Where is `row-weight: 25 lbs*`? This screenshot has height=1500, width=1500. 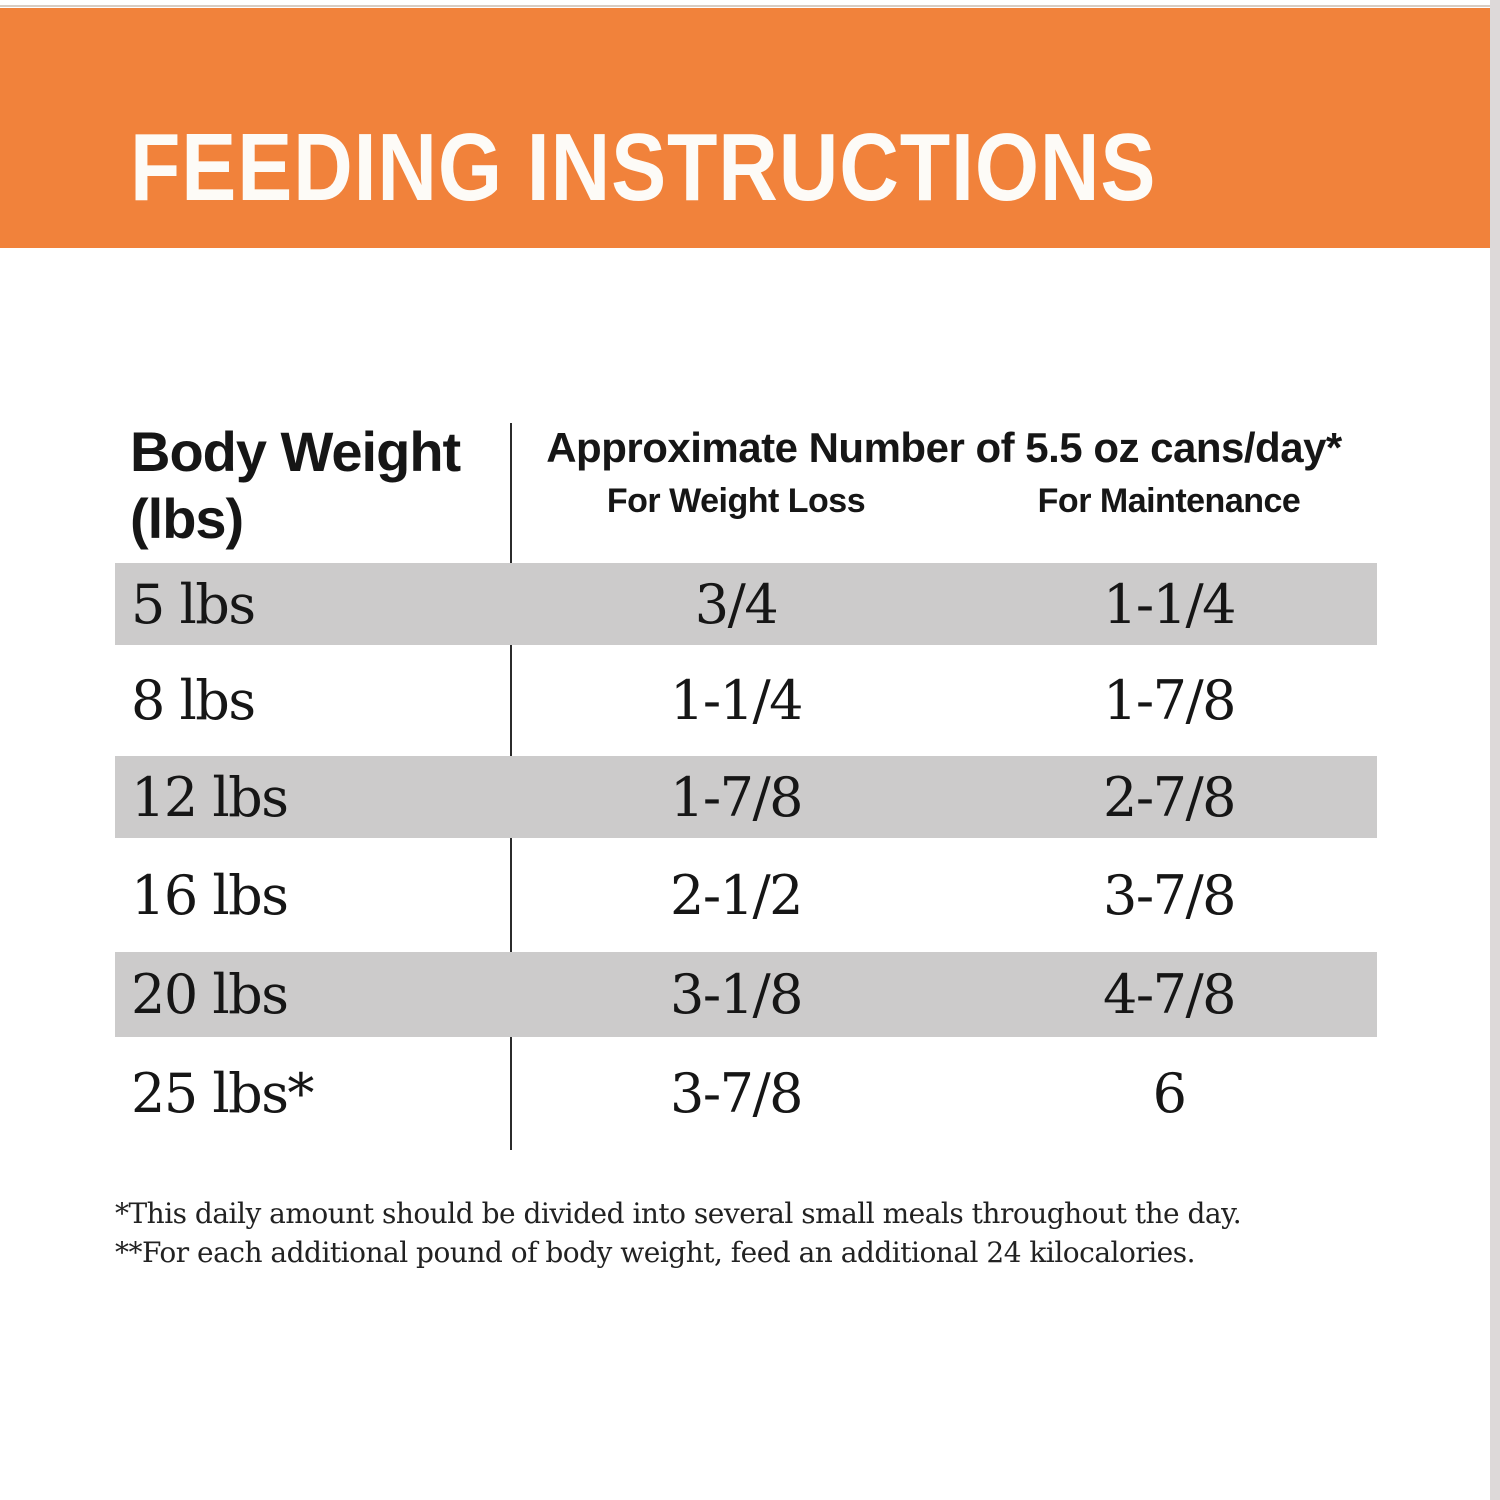 row-weight: 25 lbs* is located at coordinates (222, 1093).